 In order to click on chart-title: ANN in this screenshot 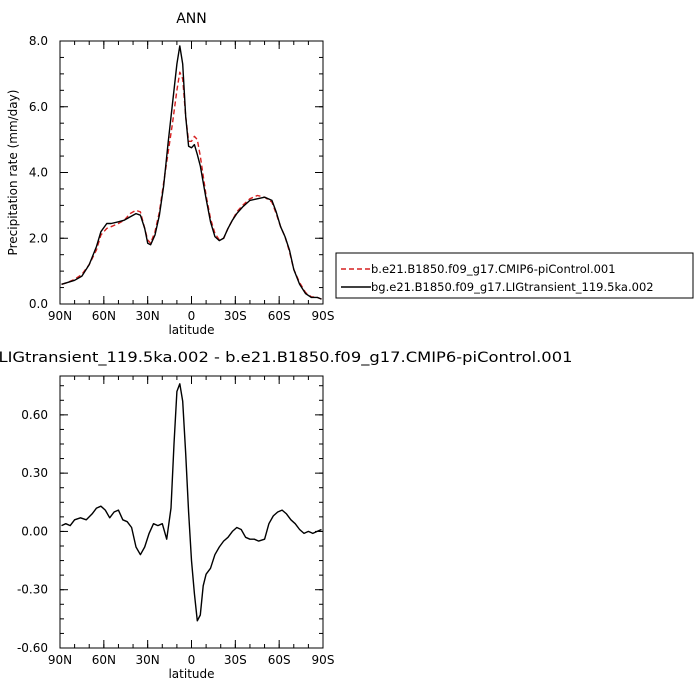, I will do `click(191, 19)`.